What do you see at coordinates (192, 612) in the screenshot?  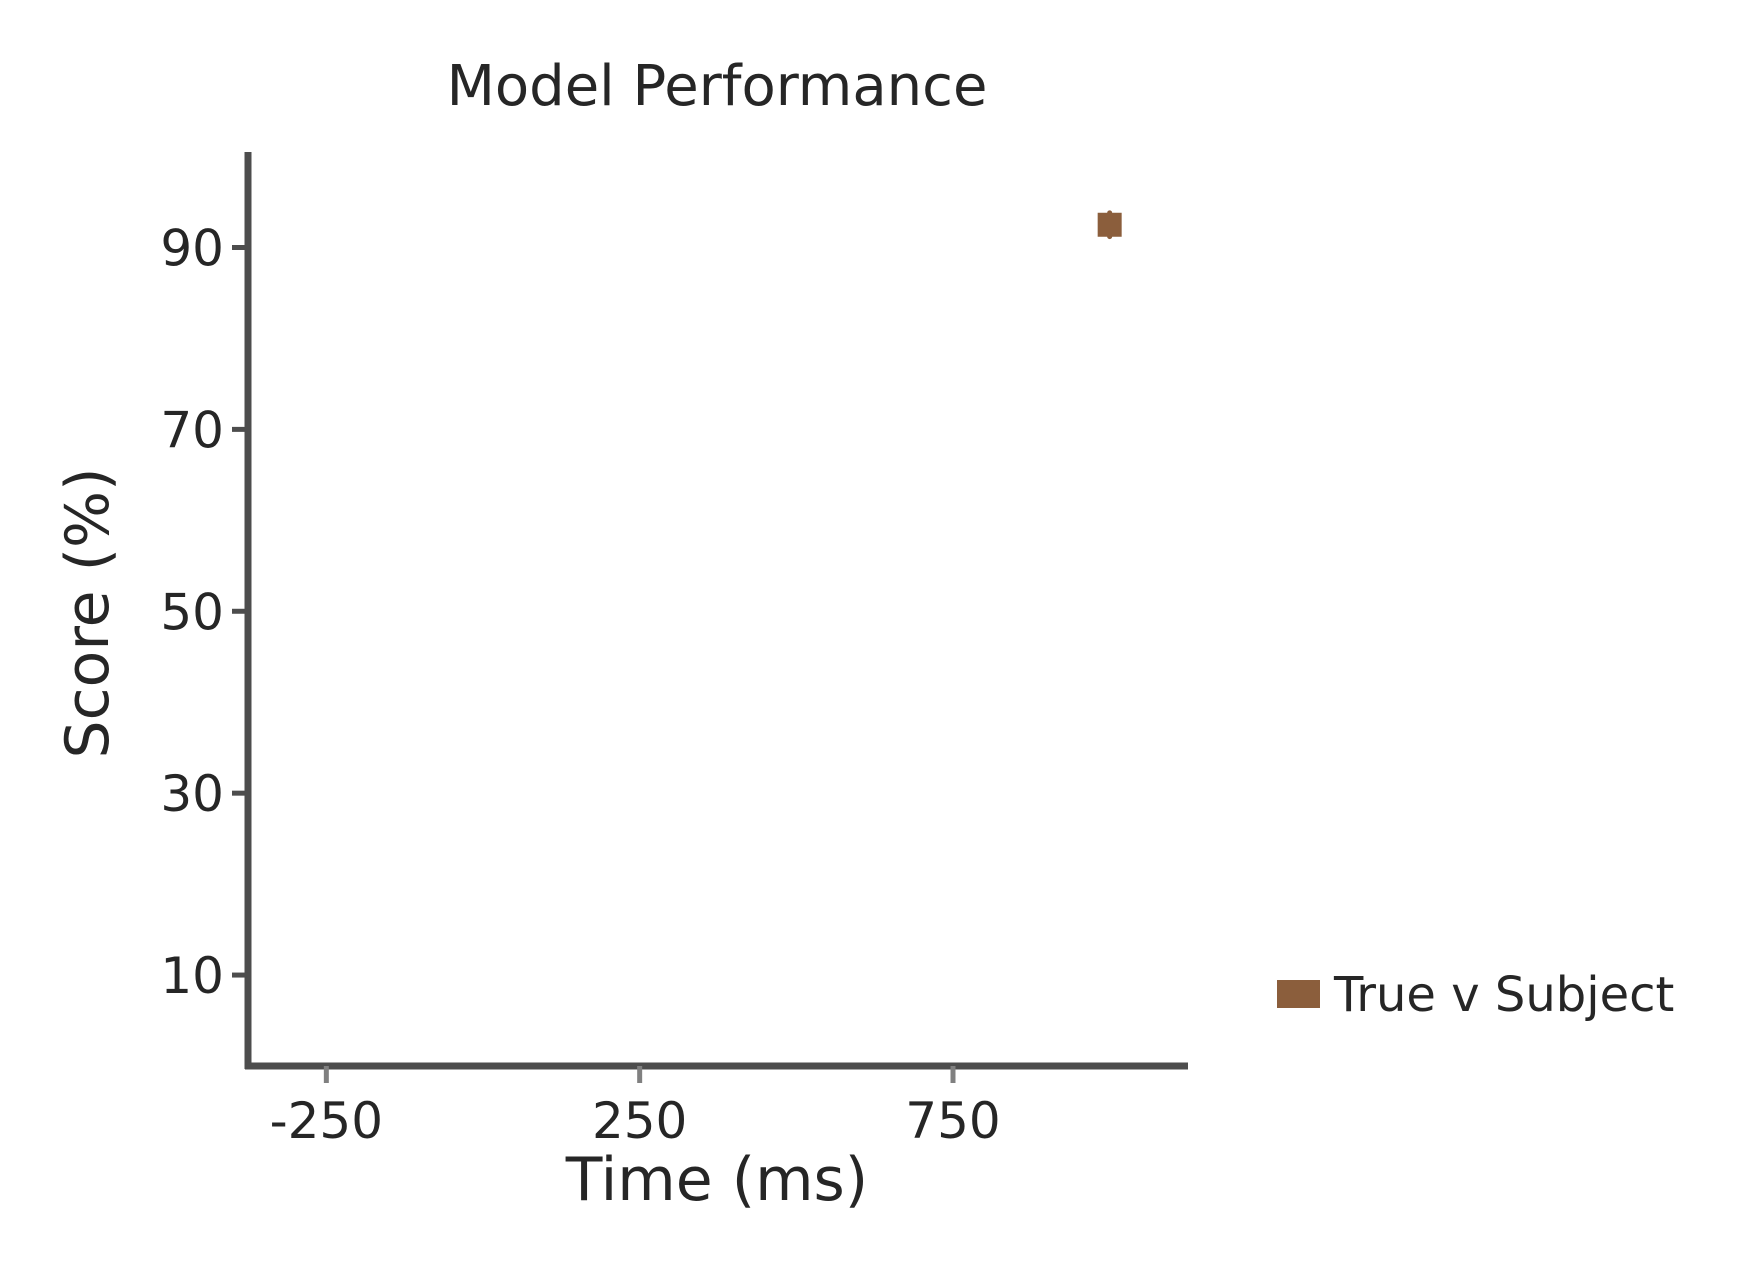 I see `y-tick-label: 50` at bounding box center [192, 612].